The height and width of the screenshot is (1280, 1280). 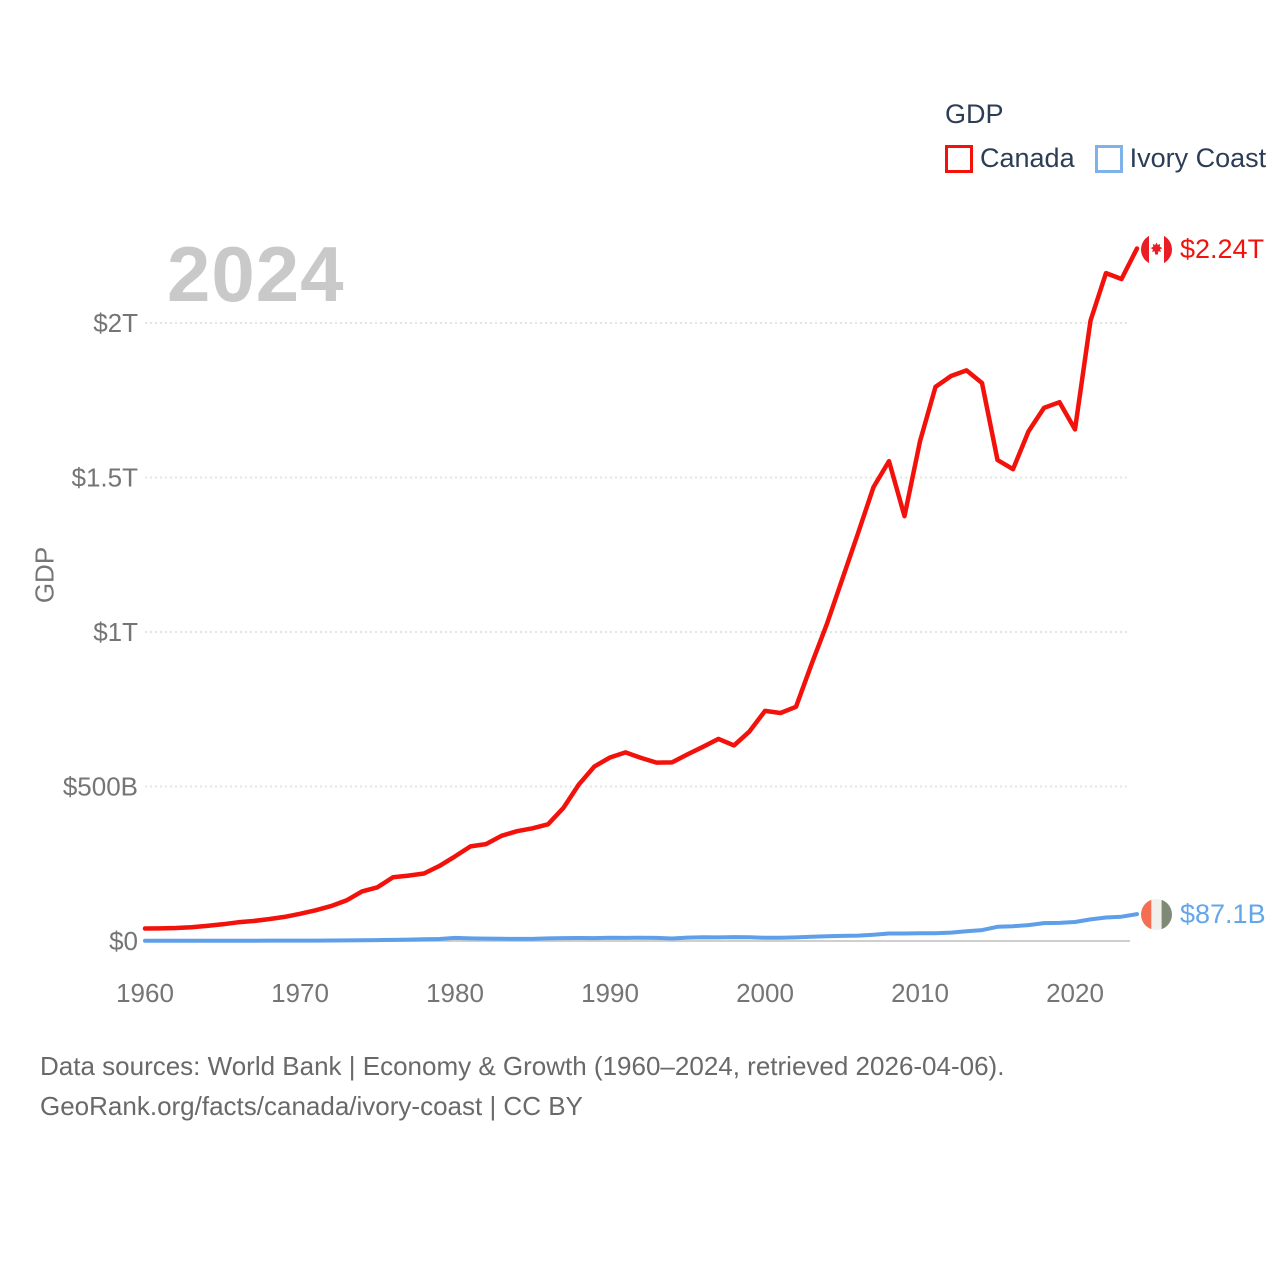 I want to click on x-tick-label: 1960, so click(x=145, y=993).